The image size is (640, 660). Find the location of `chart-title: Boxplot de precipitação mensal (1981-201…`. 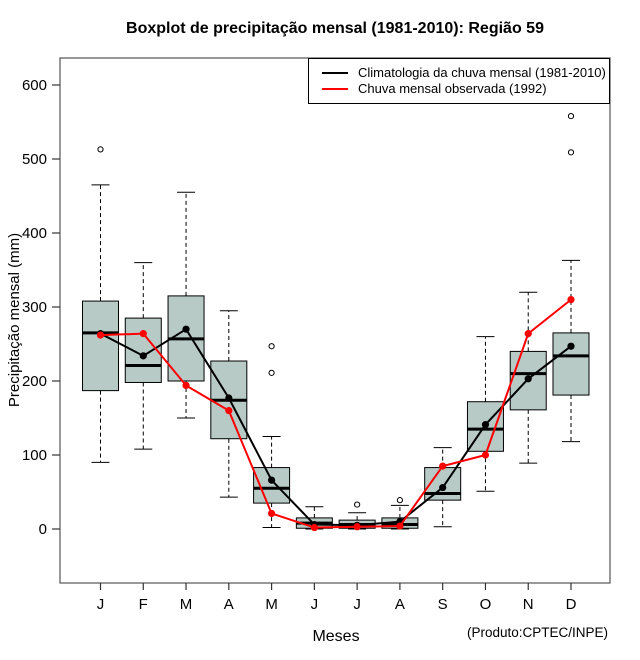

chart-title: Boxplot de precipitação mensal (1981-201… is located at coordinates (335, 28).